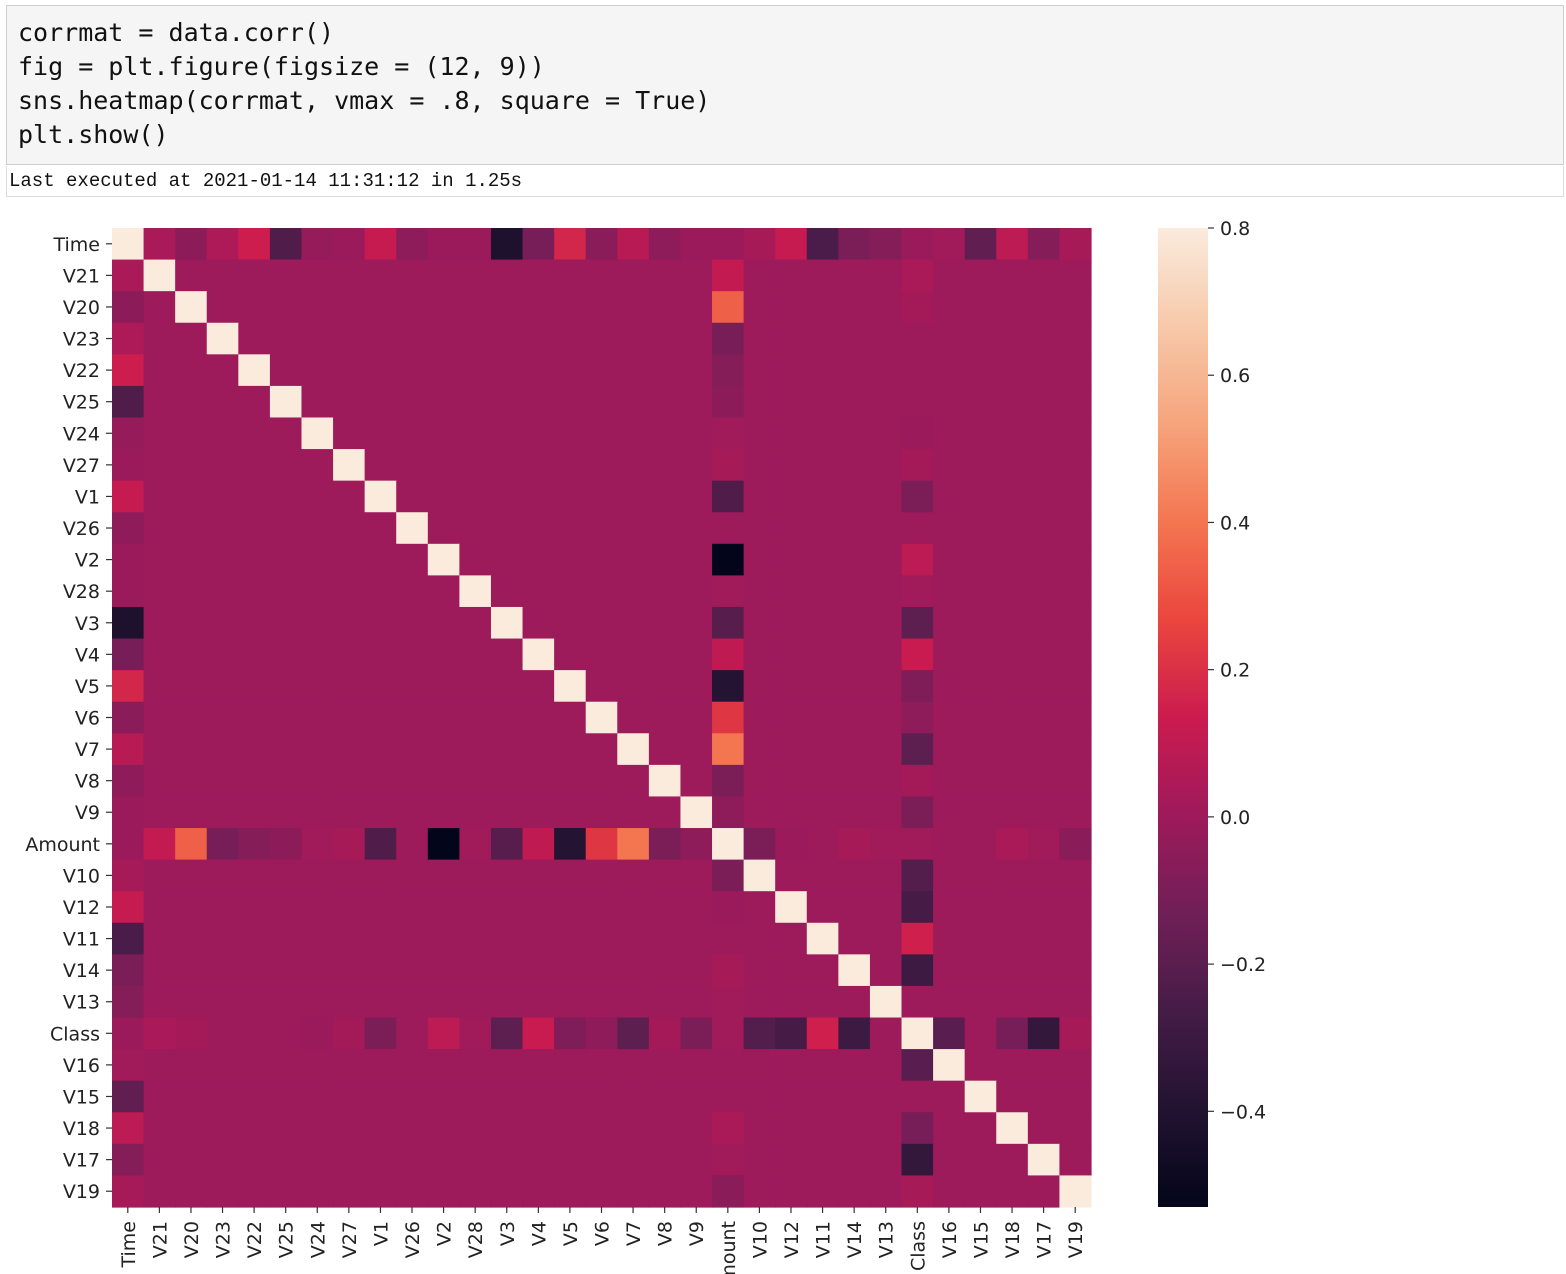 The height and width of the screenshot is (1274, 1566). What do you see at coordinates (87, 813) in the screenshot?
I see `y-tick-label: V9` at bounding box center [87, 813].